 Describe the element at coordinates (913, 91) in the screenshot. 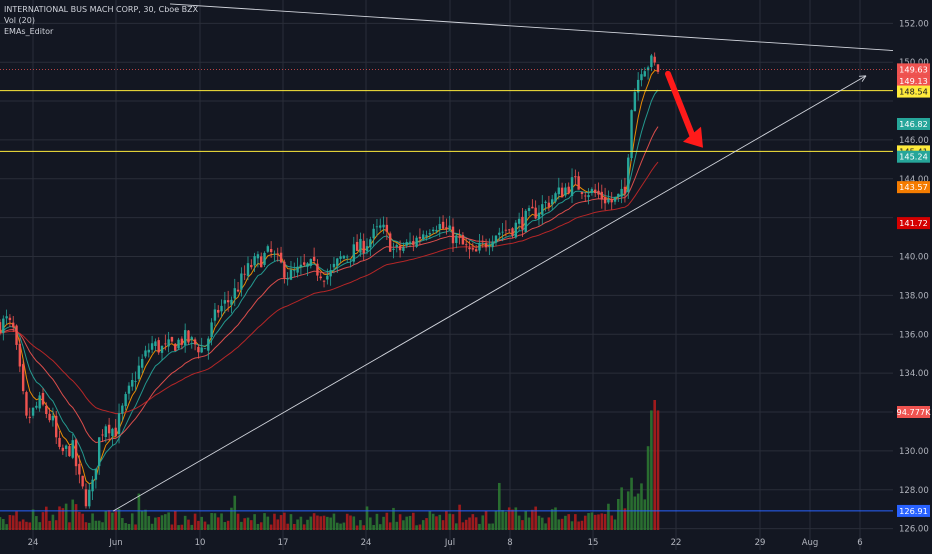

I see `price-label-line-1-bg` at that location.